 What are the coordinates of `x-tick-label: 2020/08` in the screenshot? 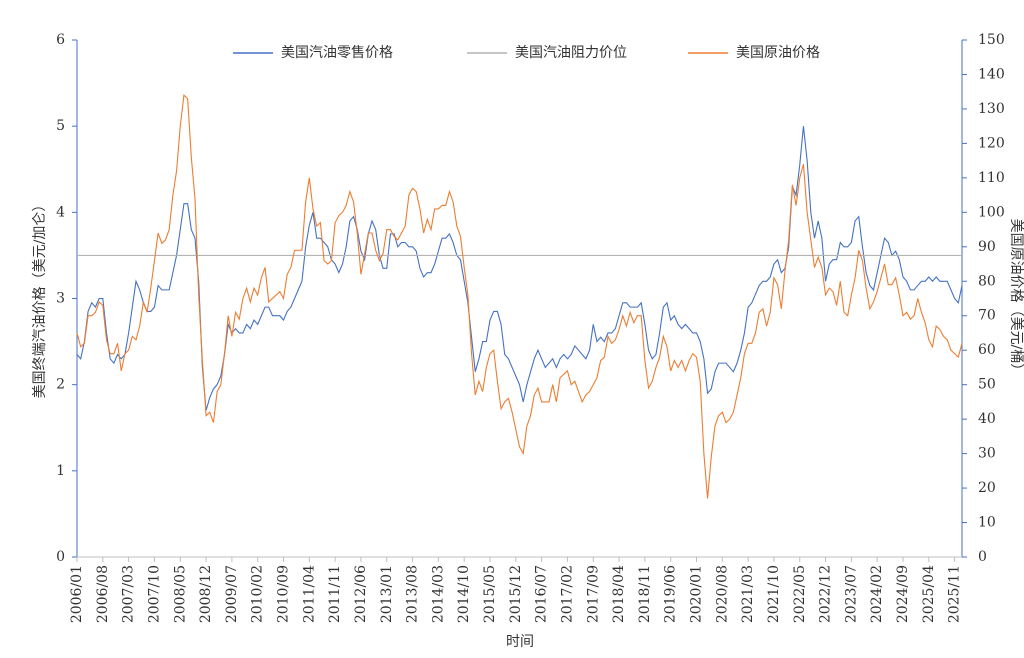 It's located at (722, 594).